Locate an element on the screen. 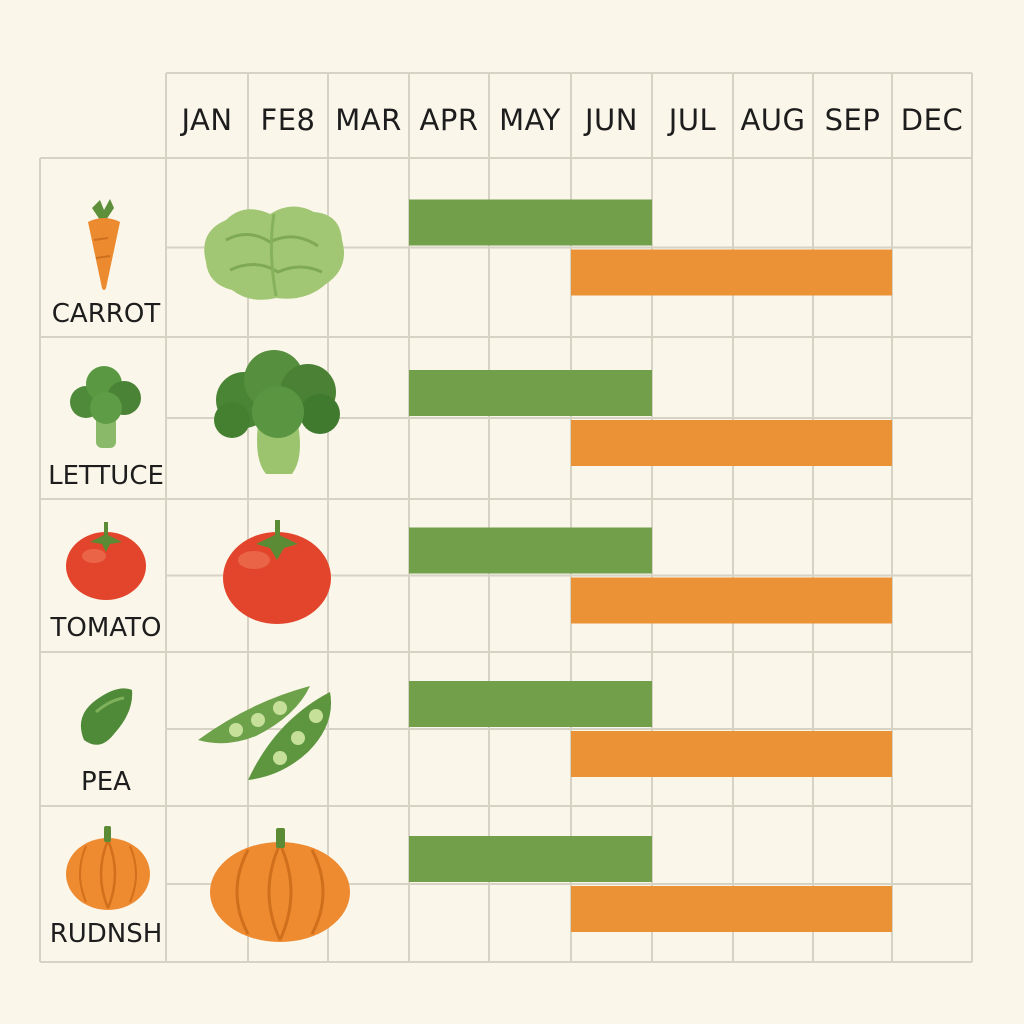 The width and height of the screenshot is (1024, 1024). pea-icon is located at coordinates (106, 716).